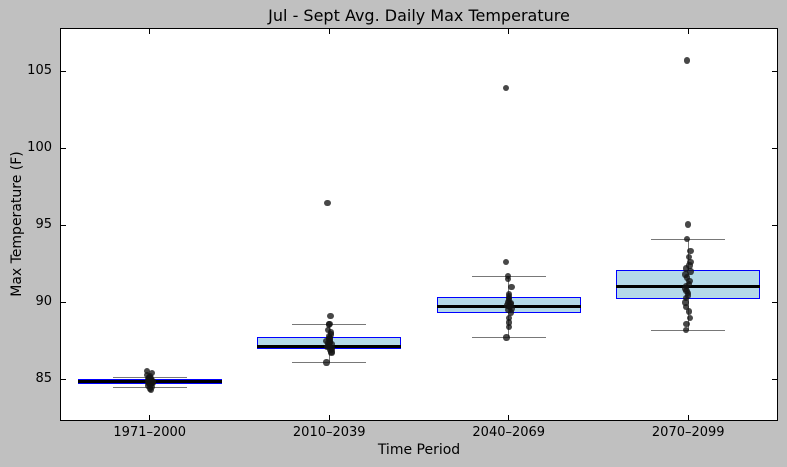  What do you see at coordinates (43, 302) in the screenshot?
I see `y-tick-label: 90` at bounding box center [43, 302].